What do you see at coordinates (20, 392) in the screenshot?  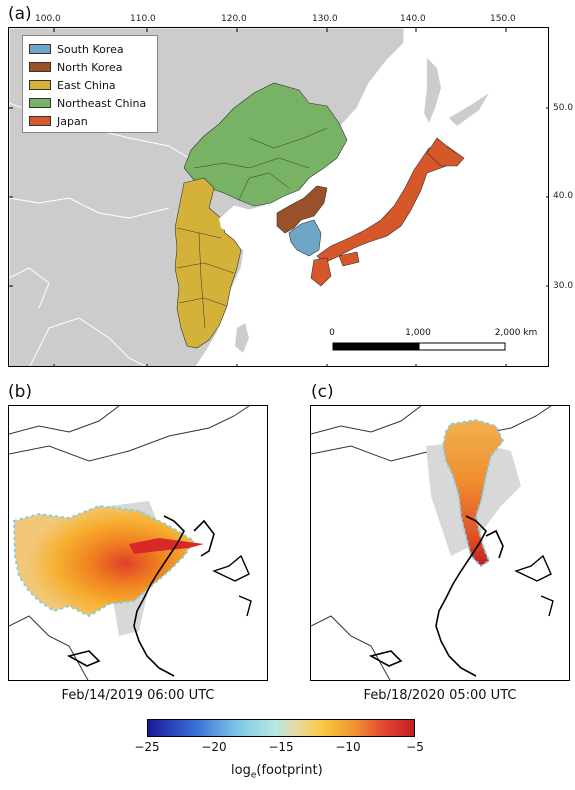 I see `panel-b-label: (b)` at bounding box center [20, 392].